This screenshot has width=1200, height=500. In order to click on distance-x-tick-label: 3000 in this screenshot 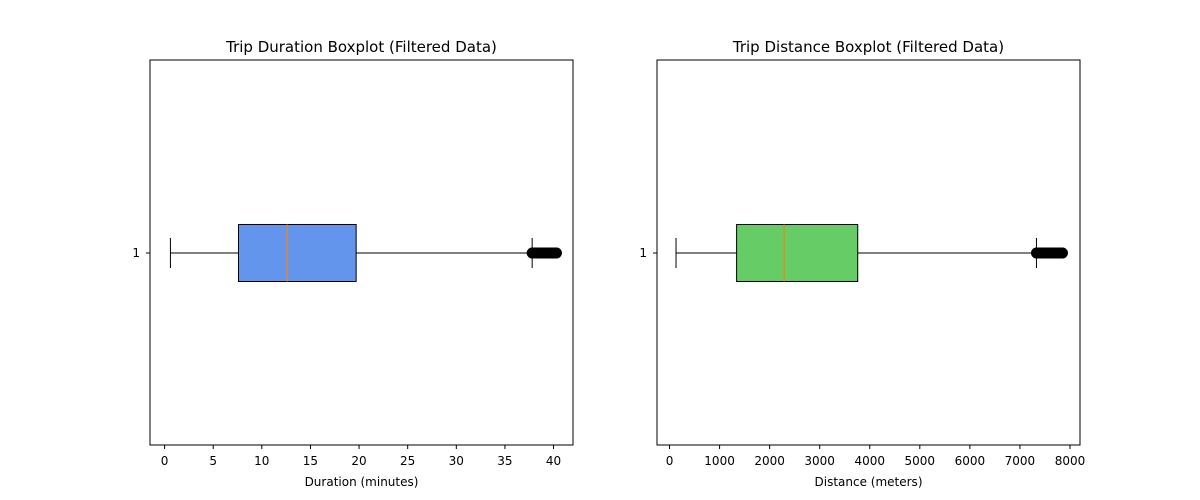, I will do `click(819, 461)`.